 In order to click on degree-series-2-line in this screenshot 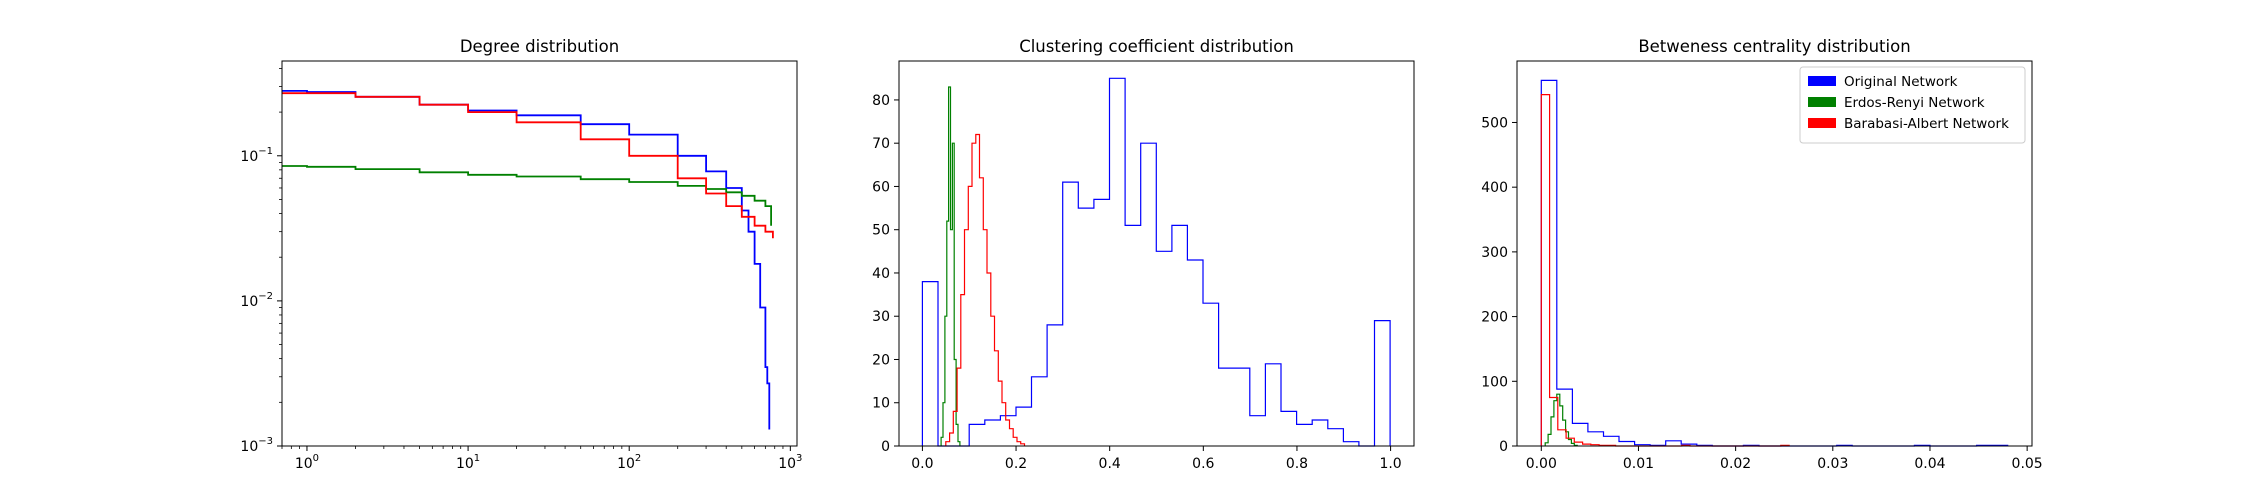, I will do `click(528, 165)`.